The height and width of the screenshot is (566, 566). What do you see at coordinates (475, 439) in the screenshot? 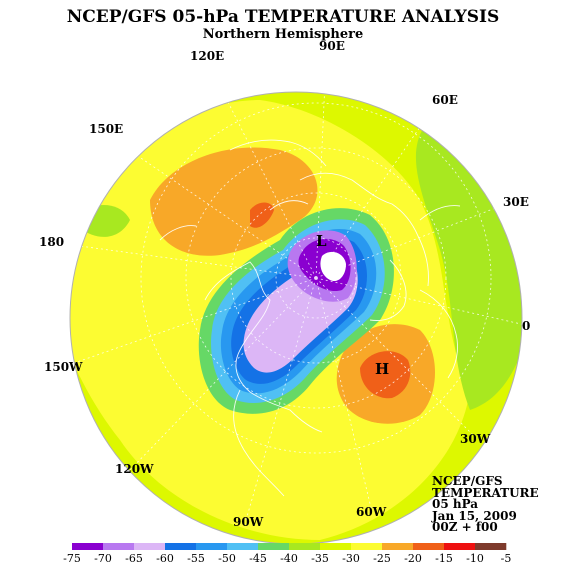
I see `lon-label-30w: 30W` at bounding box center [475, 439].